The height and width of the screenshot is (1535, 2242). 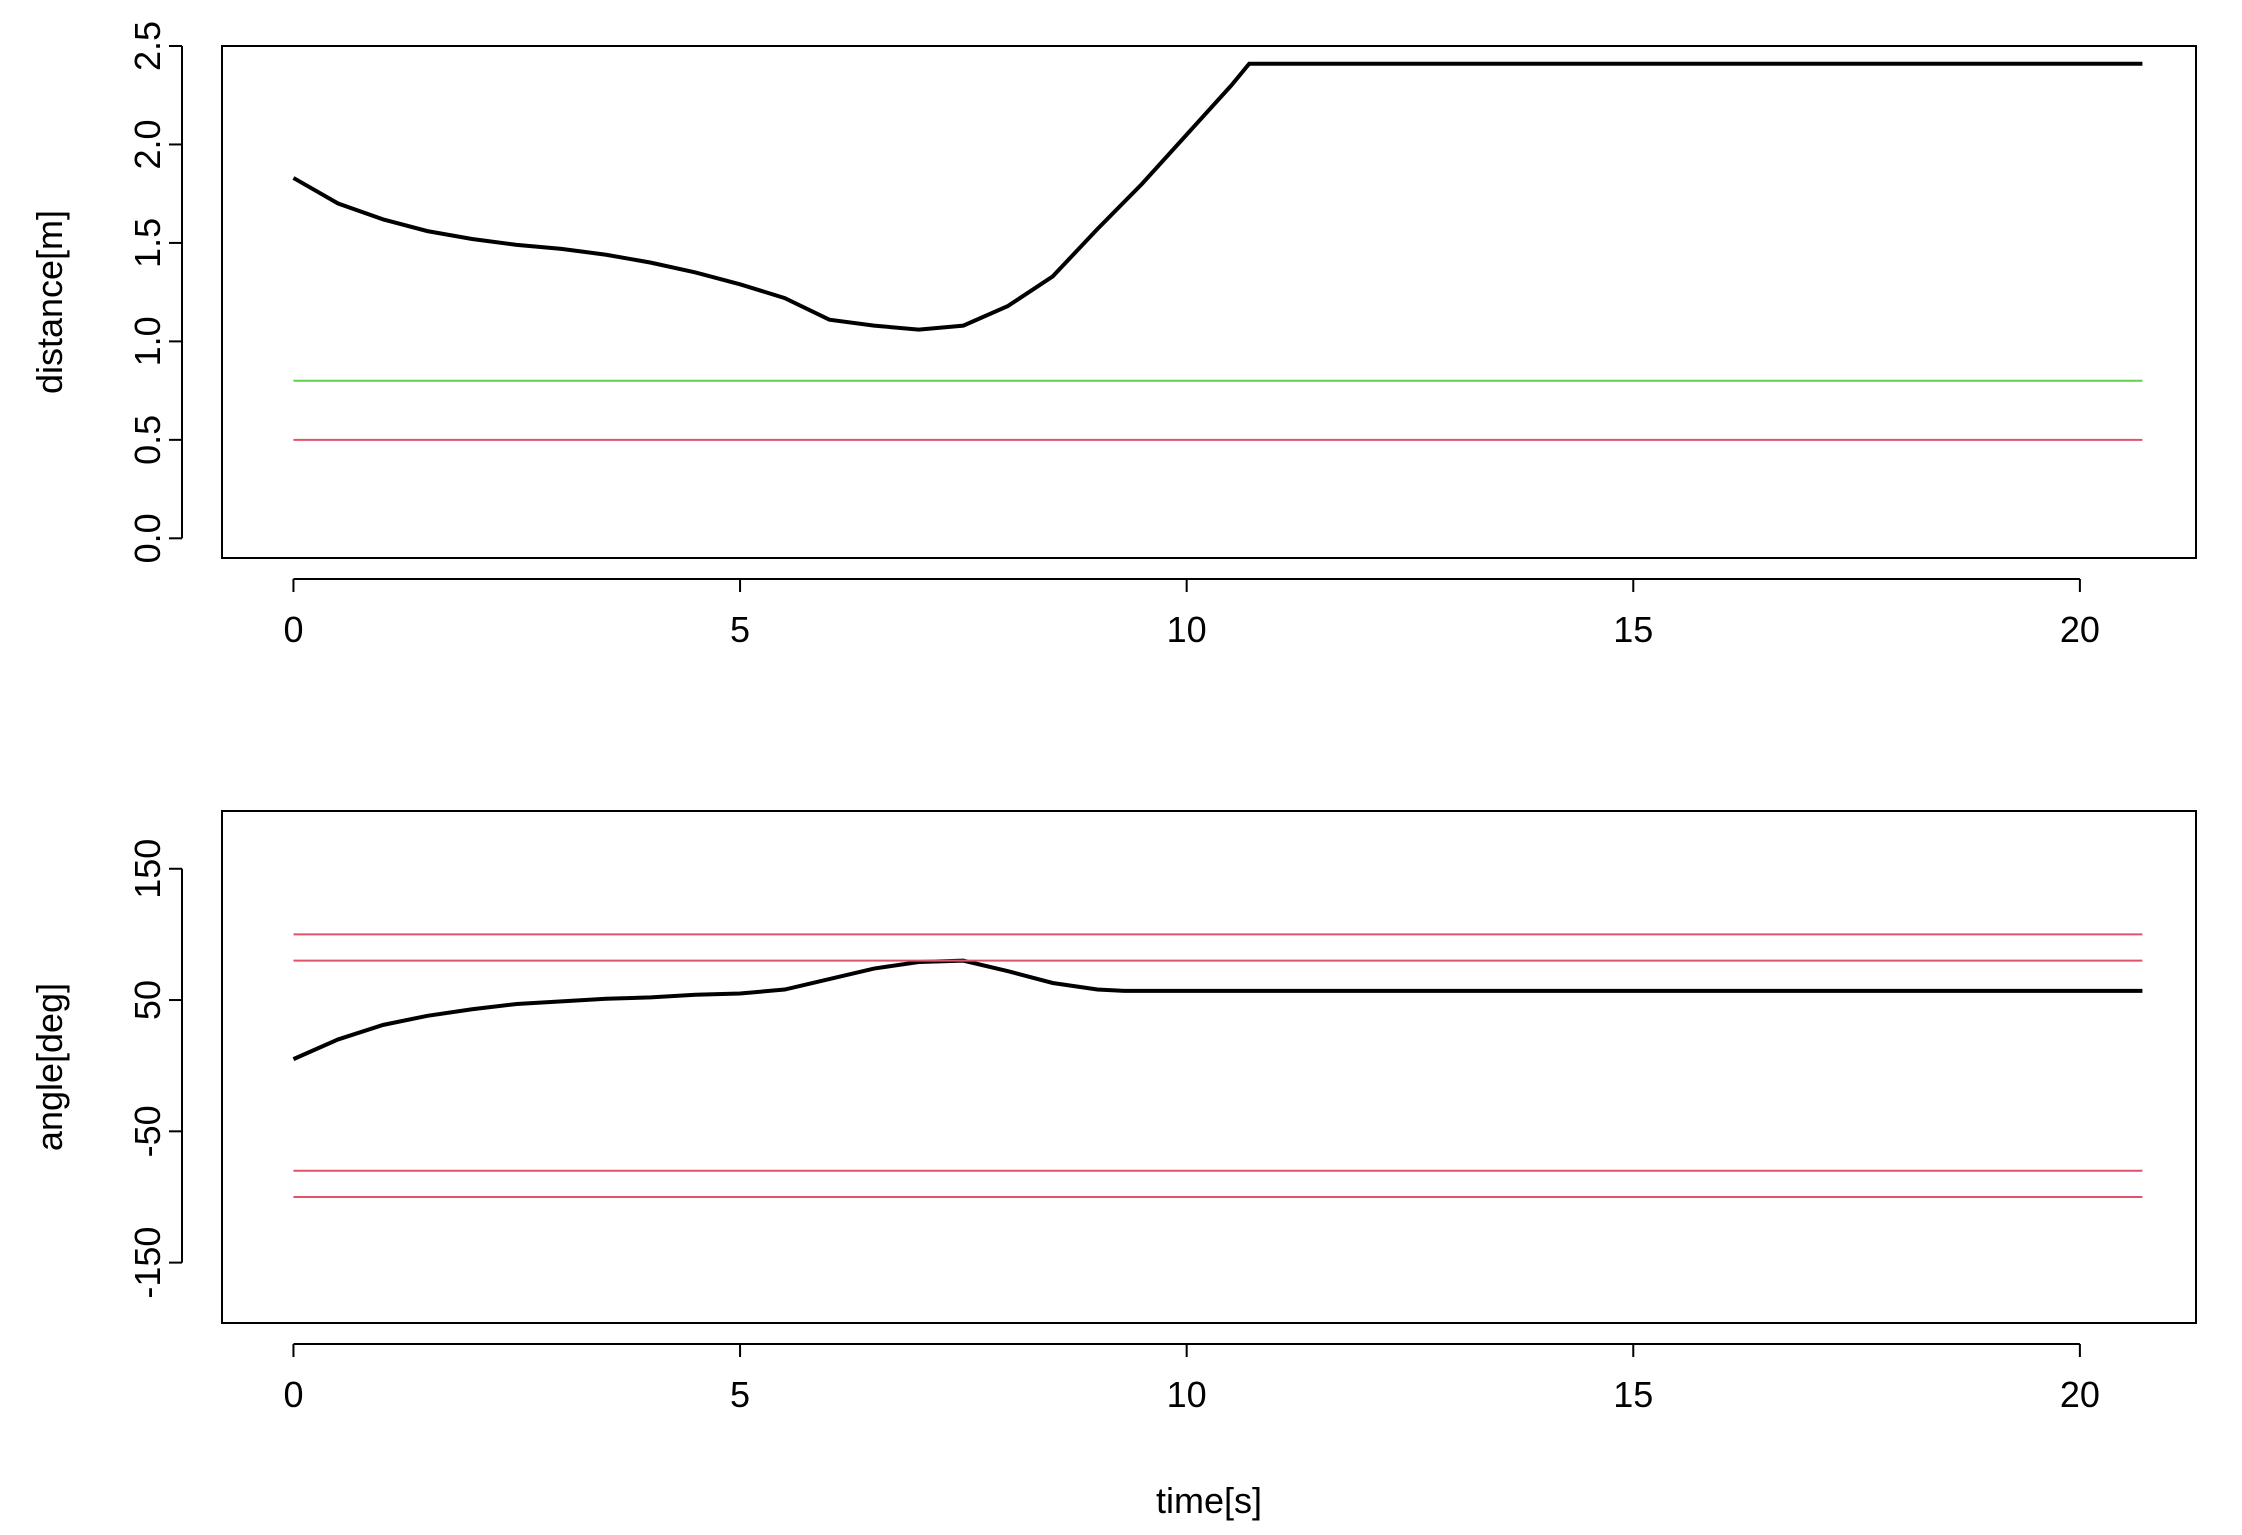 What do you see at coordinates (1209, 1500) in the screenshot?
I see `x-axis-title: time[s]` at bounding box center [1209, 1500].